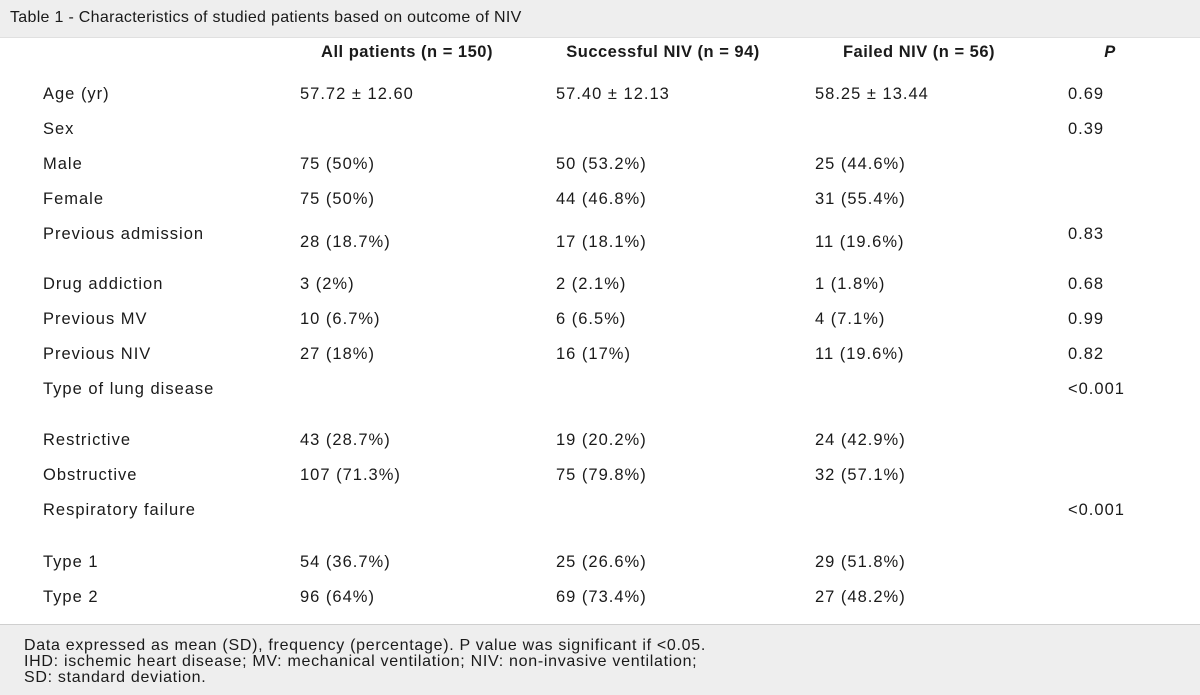 This screenshot has height=695, width=1200. What do you see at coordinates (1086, 319) in the screenshot?
I see `cell-p-value: 0.99` at bounding box center [1086, 319].